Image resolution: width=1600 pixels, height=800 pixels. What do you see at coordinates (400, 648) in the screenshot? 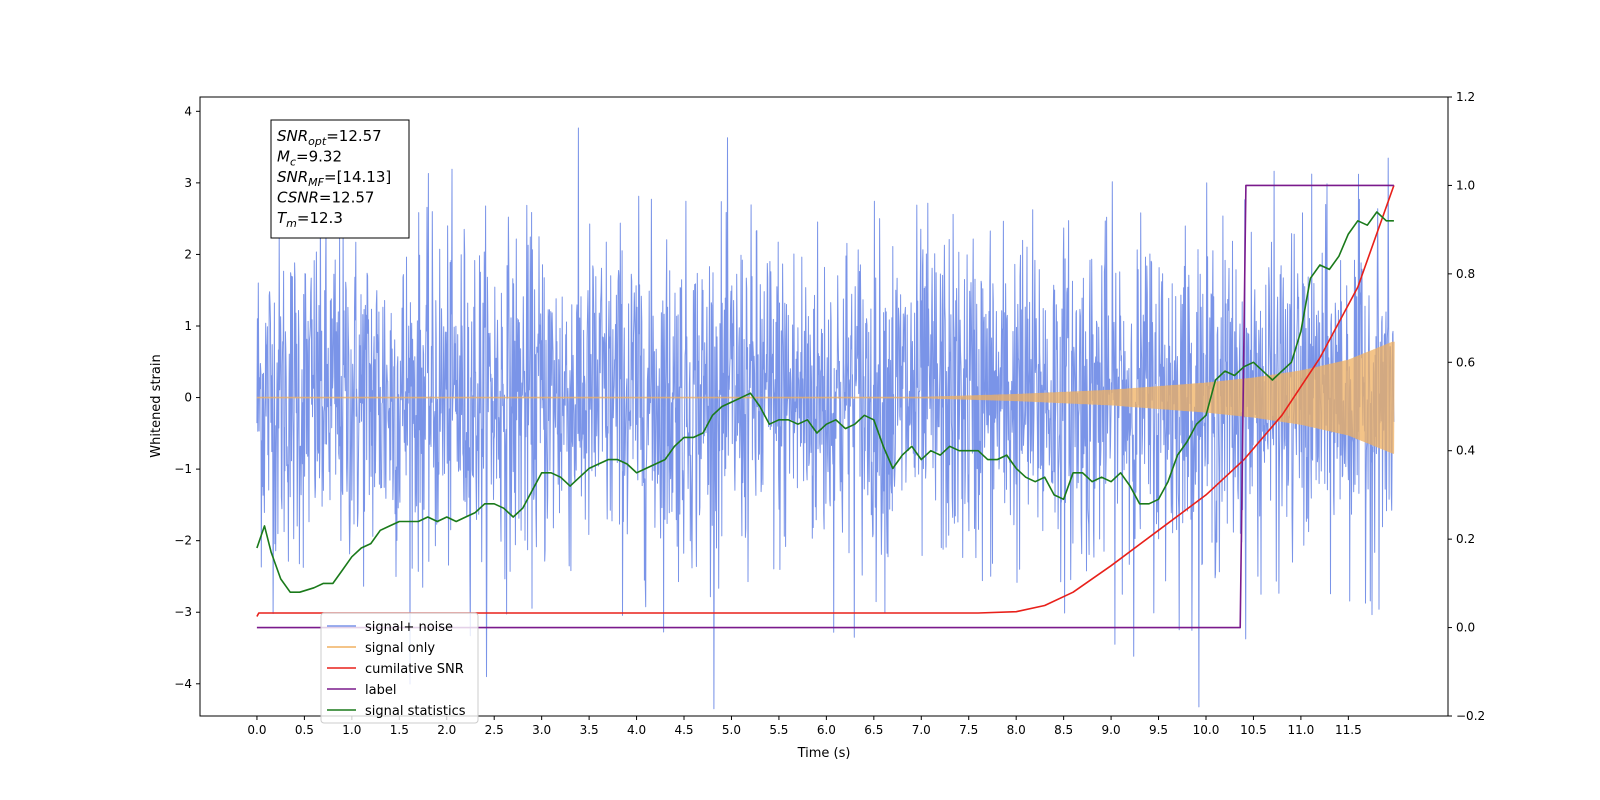
I see `legend-label: signal only` at bounding box center [400, 648].